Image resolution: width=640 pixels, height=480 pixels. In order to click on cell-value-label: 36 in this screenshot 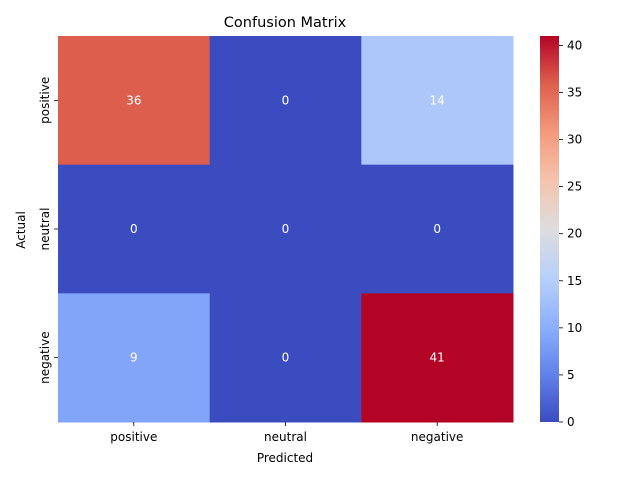, I will do `click(133, 100)`.